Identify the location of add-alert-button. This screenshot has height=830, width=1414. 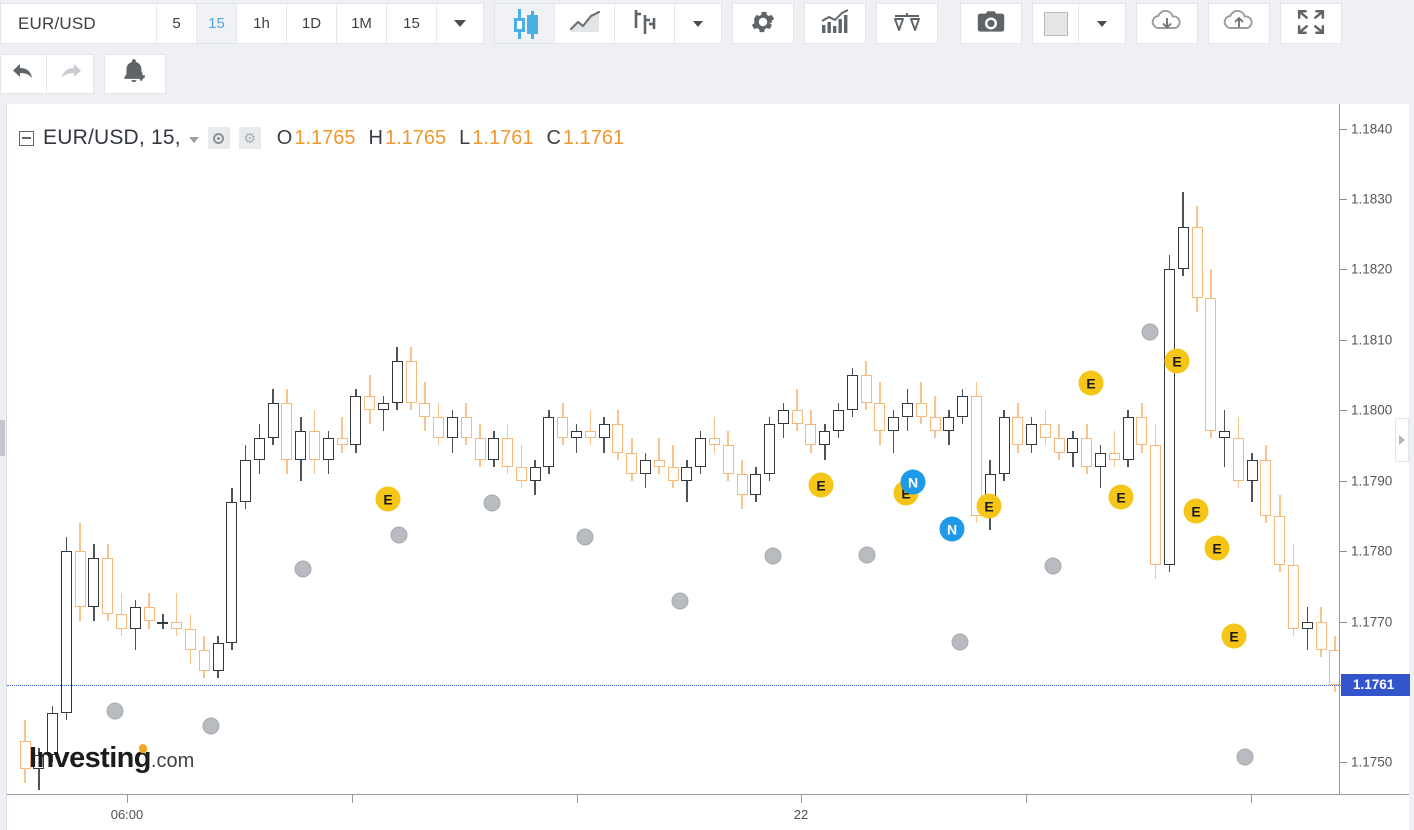
(135, 74).